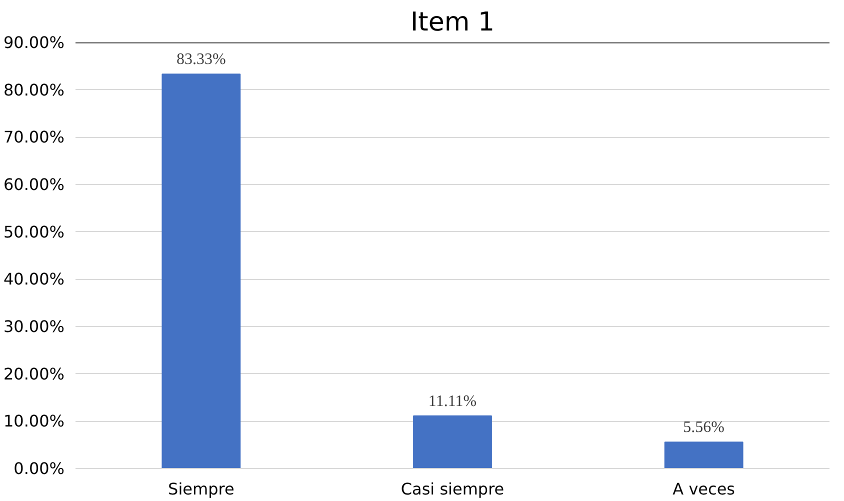 The height and width of the screenshot is (501, 844). Describe the element at coordinates (34, 90) in the screenshot. I see `y-tick-label: 80.00%` at that location.